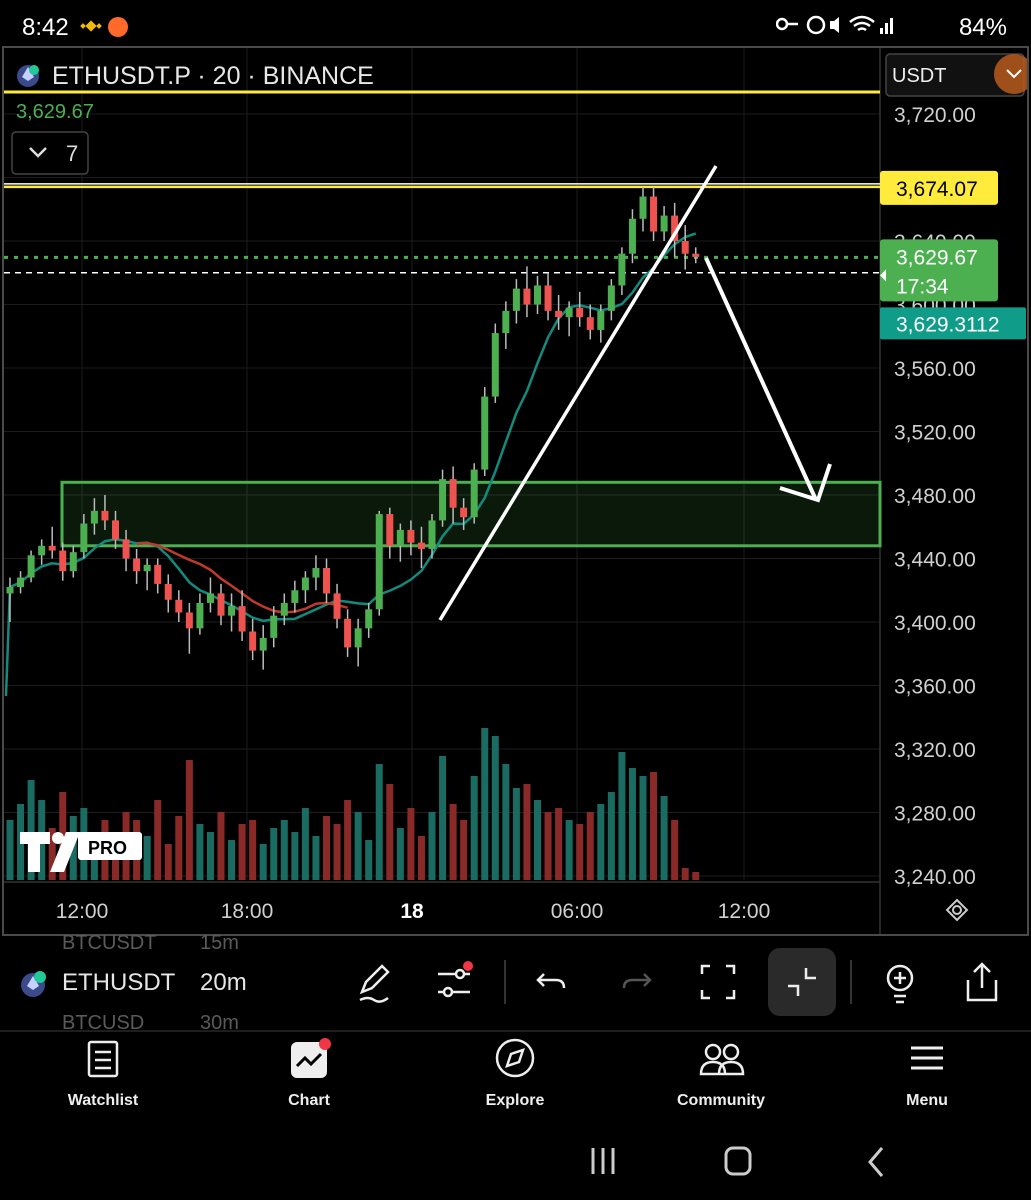 This screenshot has height=1200, width=1031. Describe the element at coordinates (515, 1166) in the screenshot. I see `system-navigation` at that location.